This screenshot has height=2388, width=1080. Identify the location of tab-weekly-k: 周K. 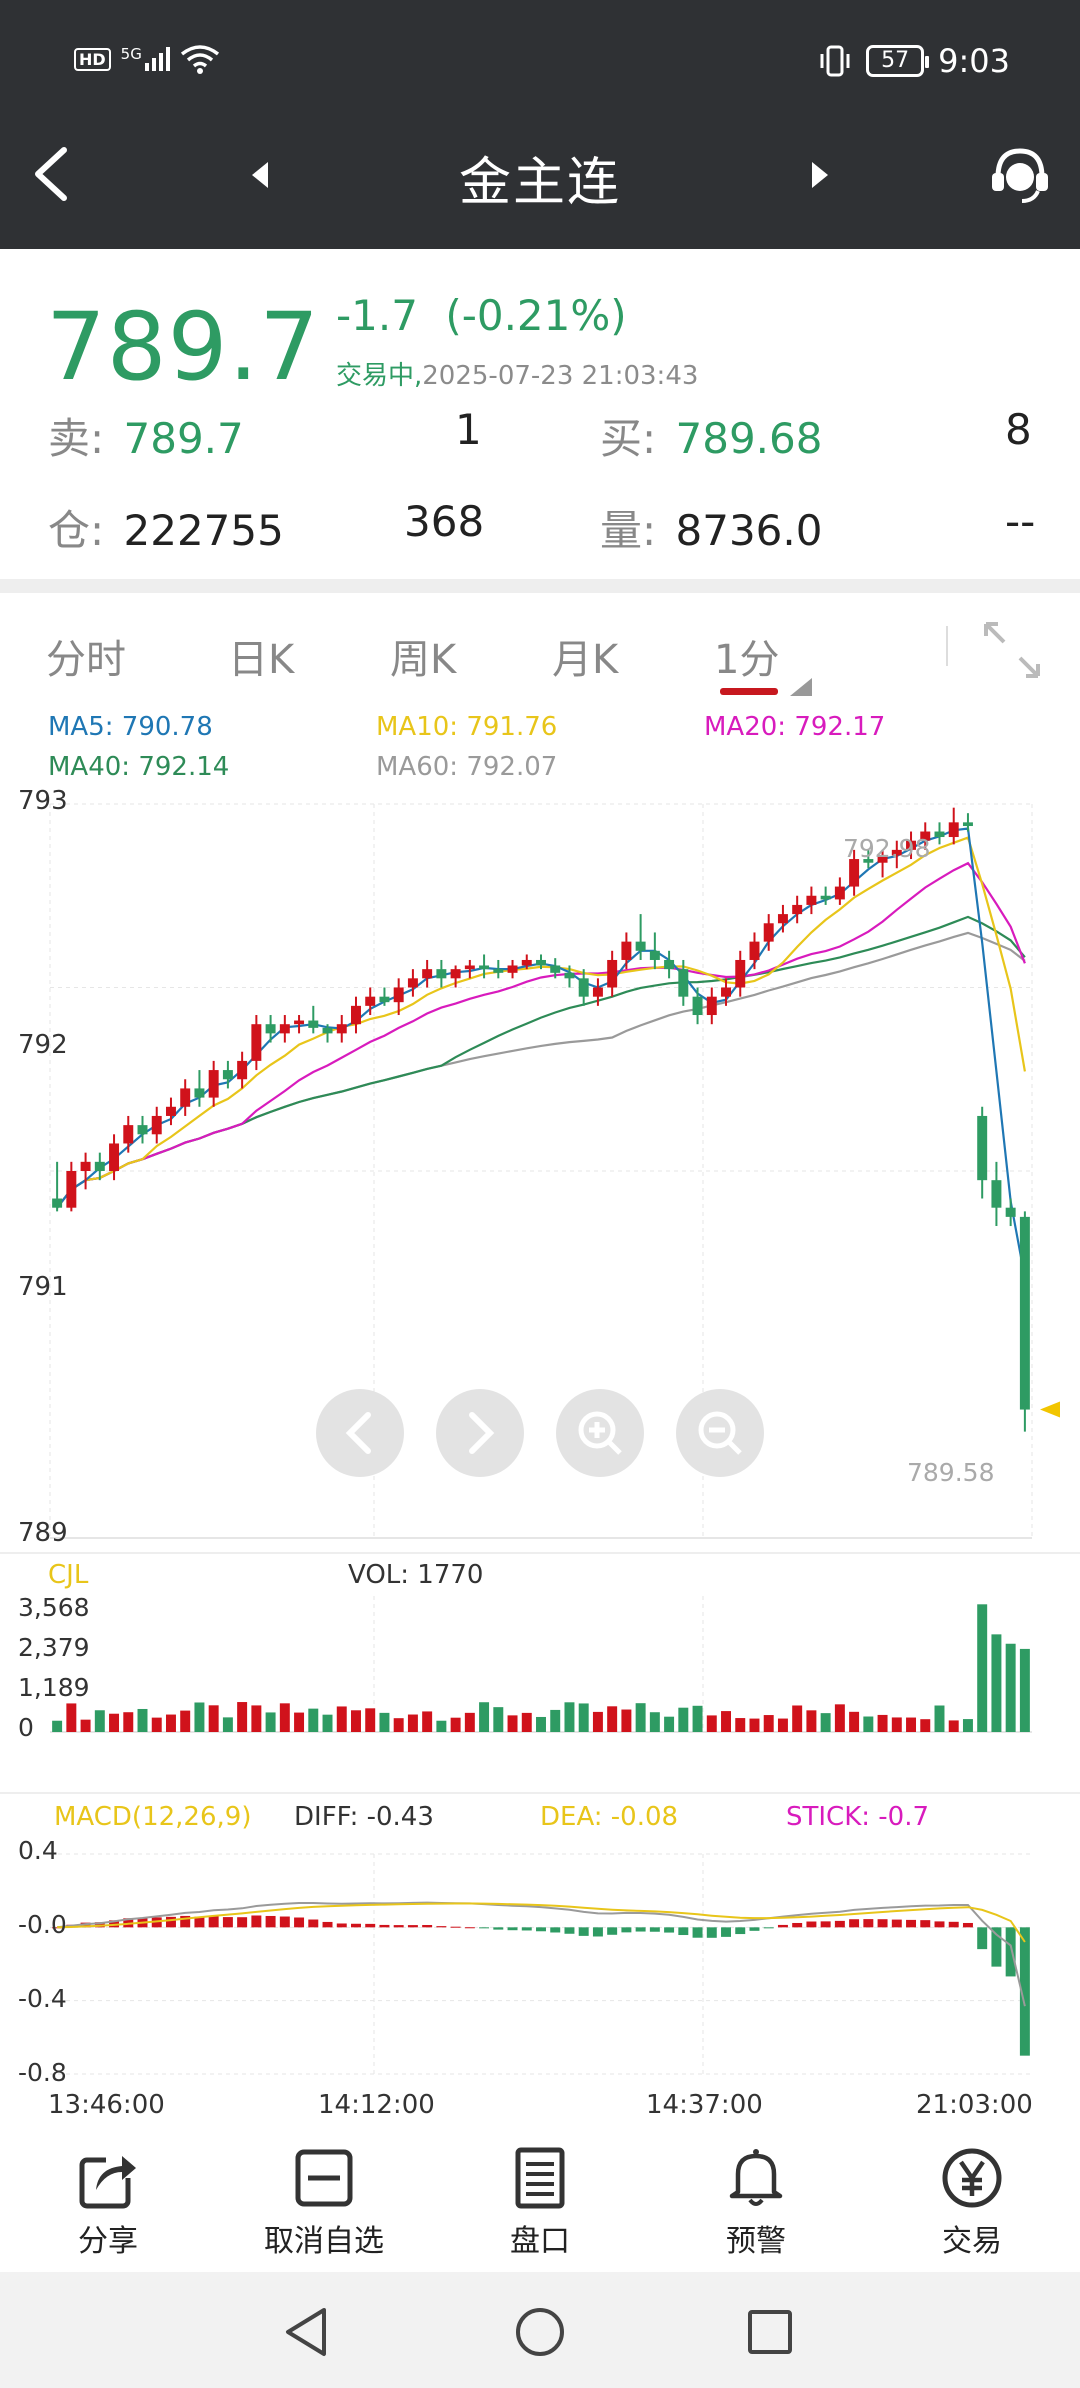
(423, 660).